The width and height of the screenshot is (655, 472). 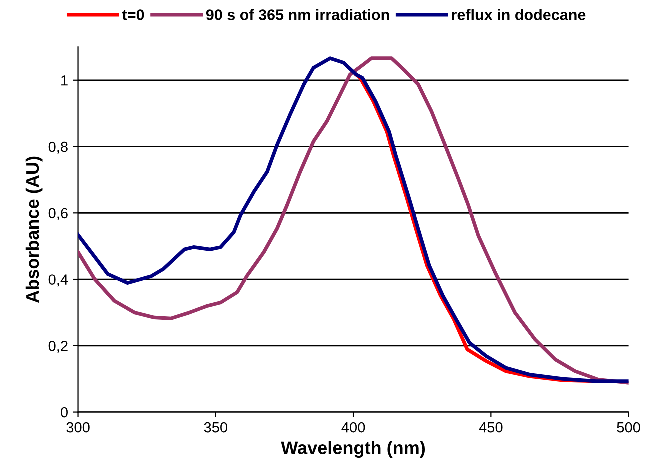 I want to click on x-tick-label: 400, so click(x=354, y=427).